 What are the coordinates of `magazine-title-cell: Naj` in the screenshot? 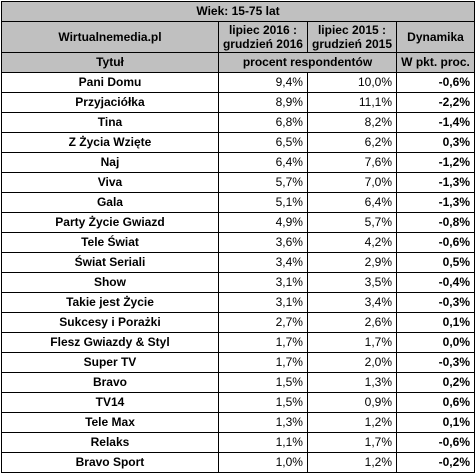 It's located at (110, 162).